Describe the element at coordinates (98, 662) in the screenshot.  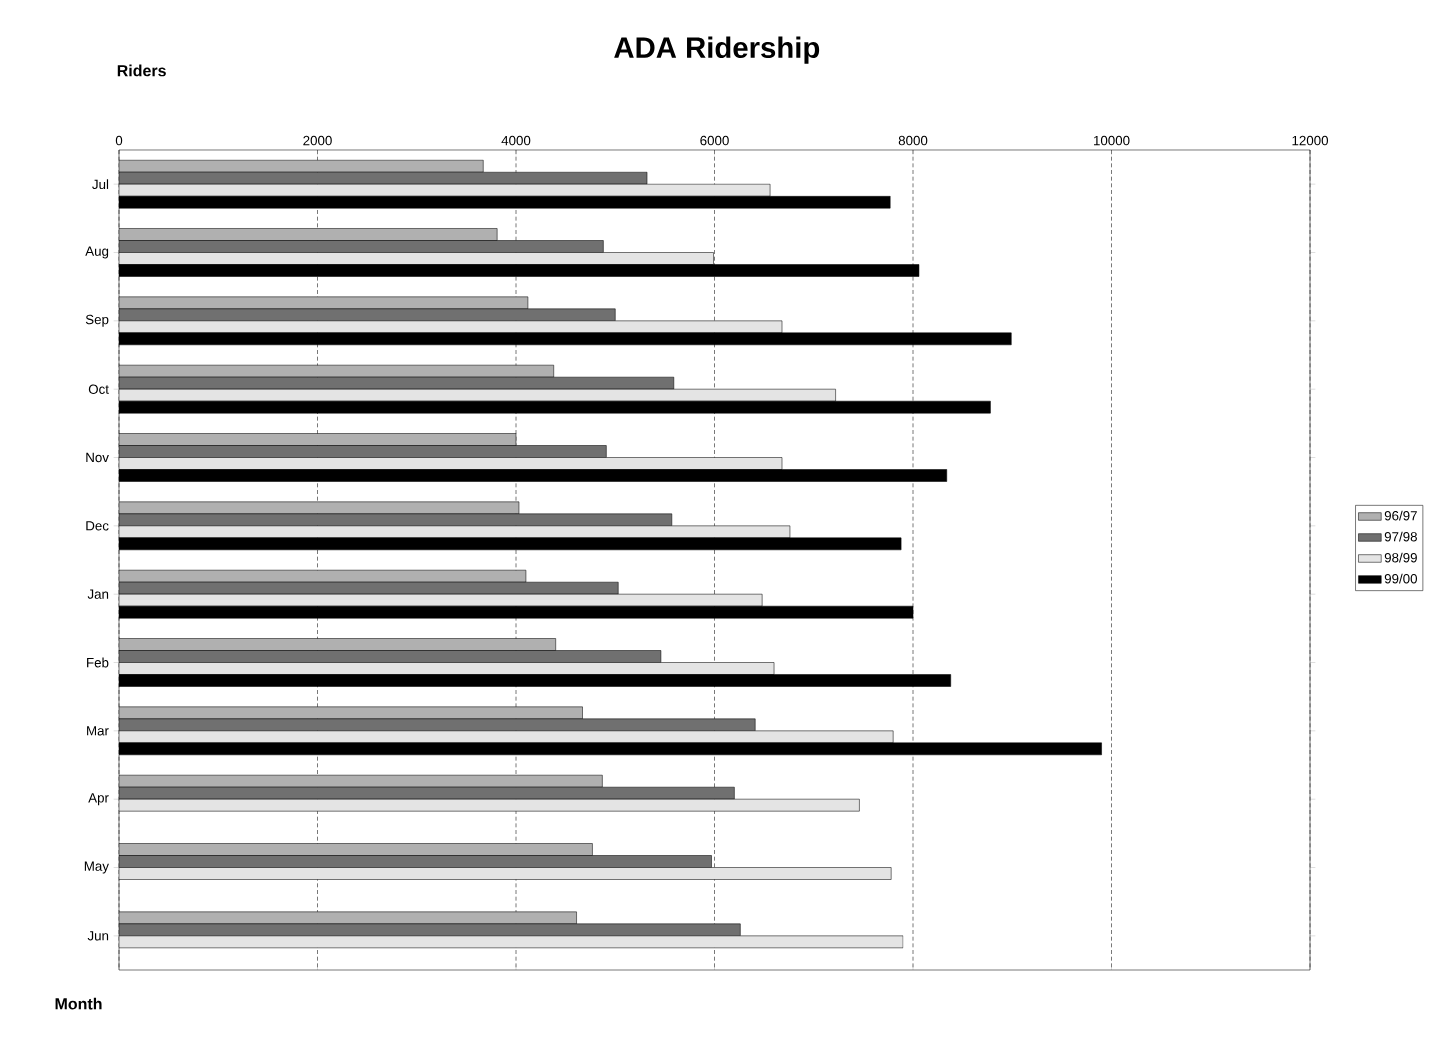
I see `y-tick-label: Feb` at that location.